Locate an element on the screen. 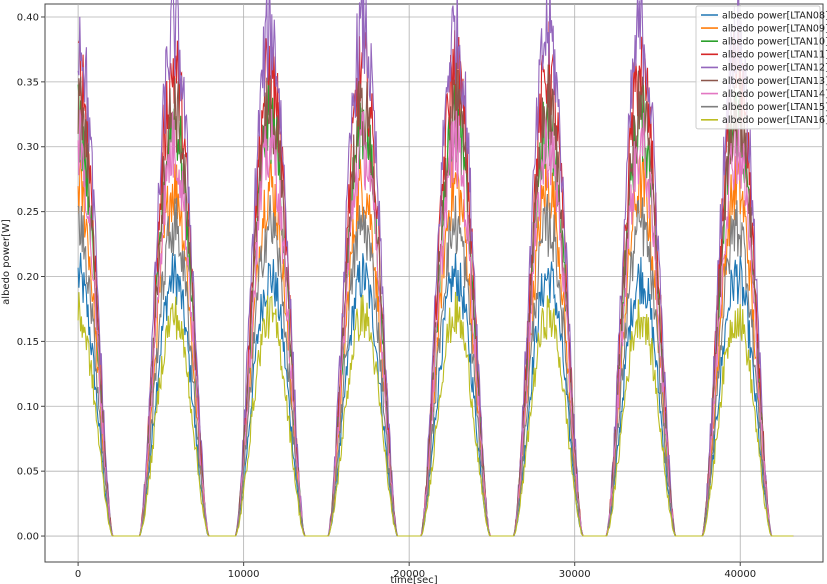  x-tick-label: 30000 is located at coordinates (575, 574).